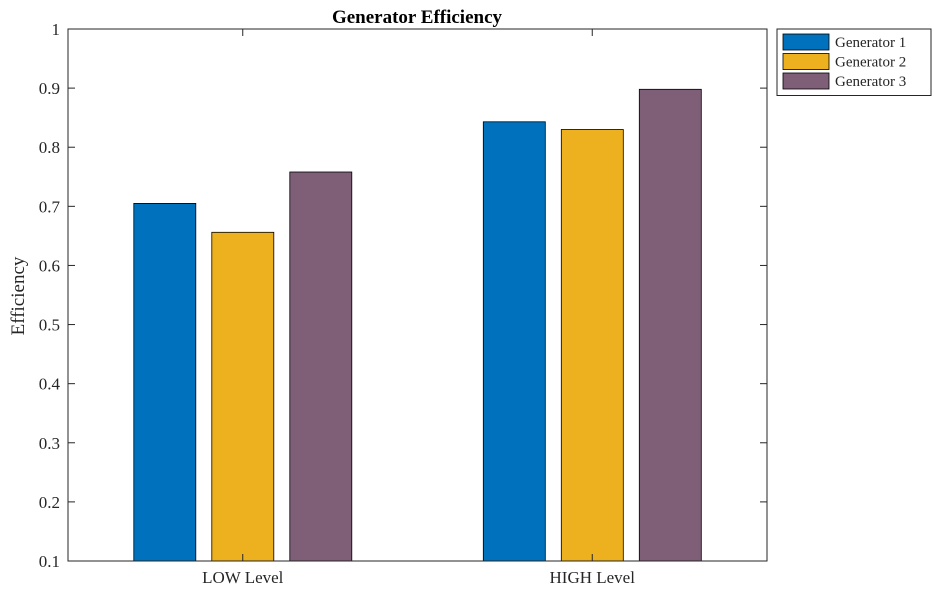  I want to click on x-tick-label: HIGH Level, so click(593, 577).